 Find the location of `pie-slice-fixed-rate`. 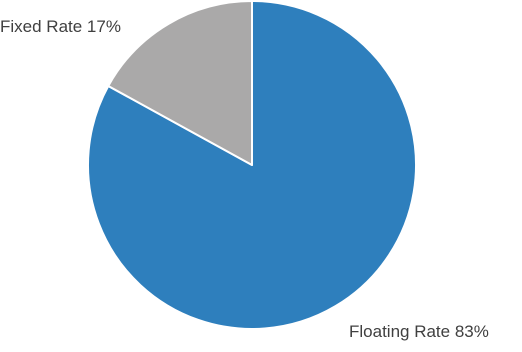

pie-slice-fixed-rate is located at coordinates (180, 83).